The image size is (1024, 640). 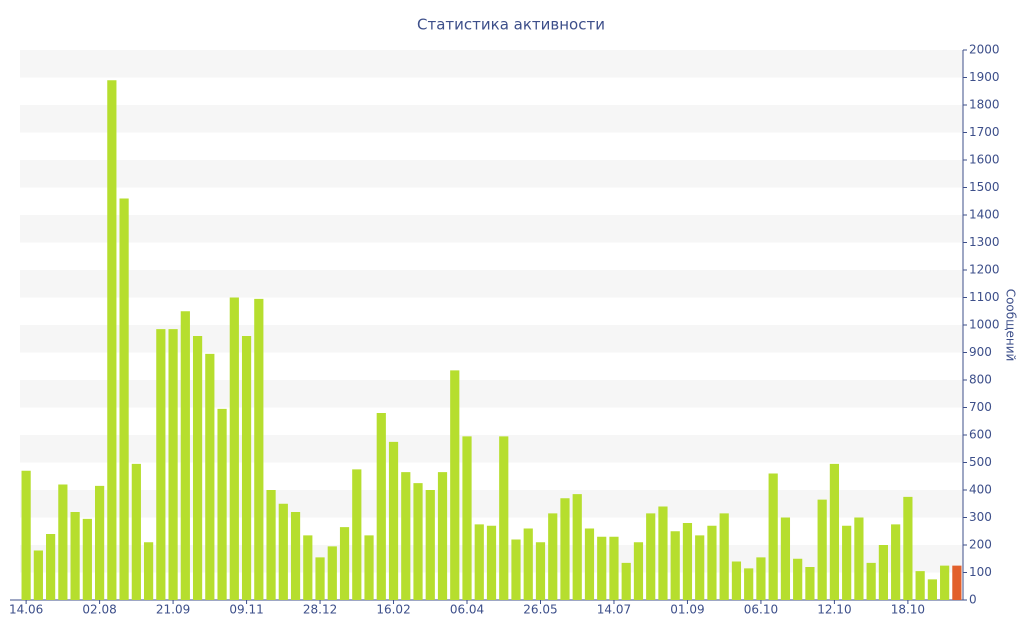 I want to click on x-tick-label: 06.04, so click(x=467, y=610).